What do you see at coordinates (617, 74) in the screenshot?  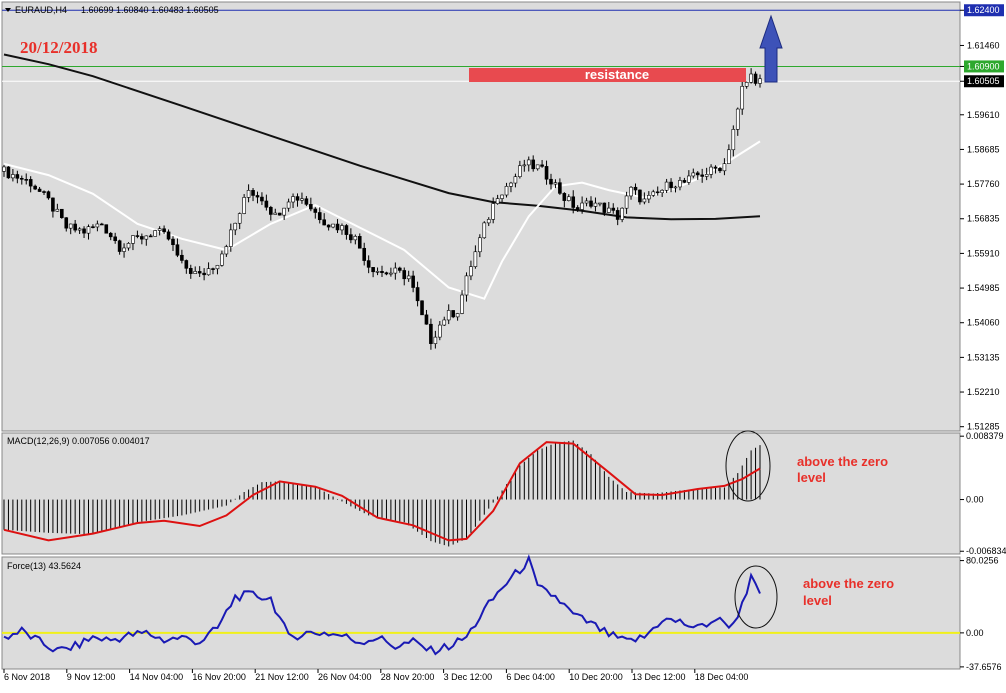 I see `resistance-label: resistance` at bounding box center [617, 74].